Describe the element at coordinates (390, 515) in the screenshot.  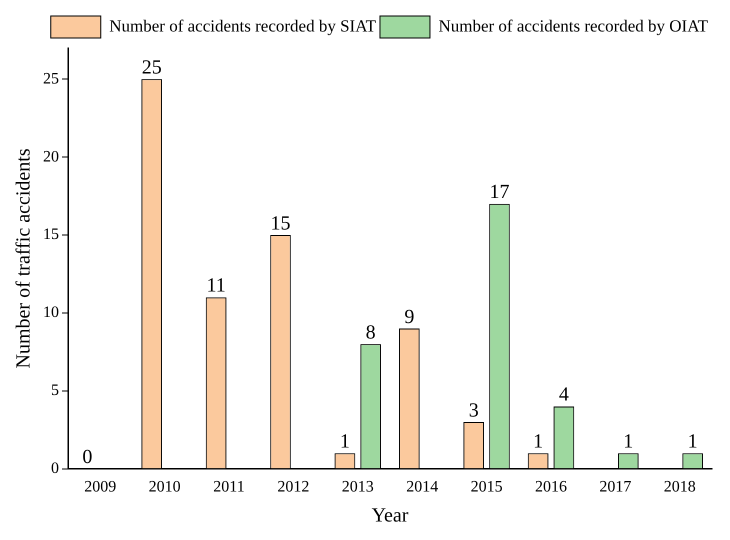
I see `x-axis-title: Year` at that location.